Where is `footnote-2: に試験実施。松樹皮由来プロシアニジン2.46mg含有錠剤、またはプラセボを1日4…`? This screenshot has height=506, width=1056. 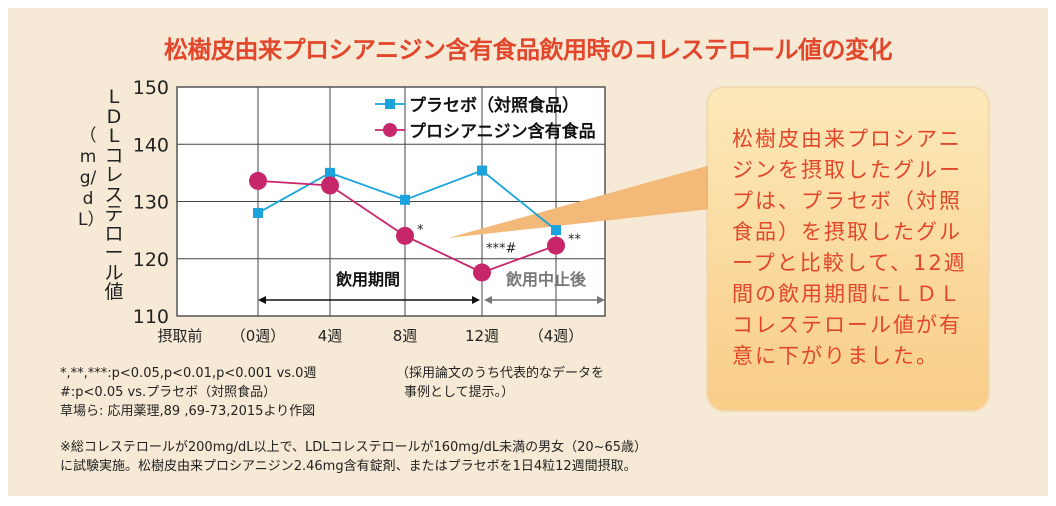 footnote-2: に試験実施。松樹皮由来プロシアニジン2.46mg含有錠剤、またはプラセボを1日4… is located at coordinates (348, 466).